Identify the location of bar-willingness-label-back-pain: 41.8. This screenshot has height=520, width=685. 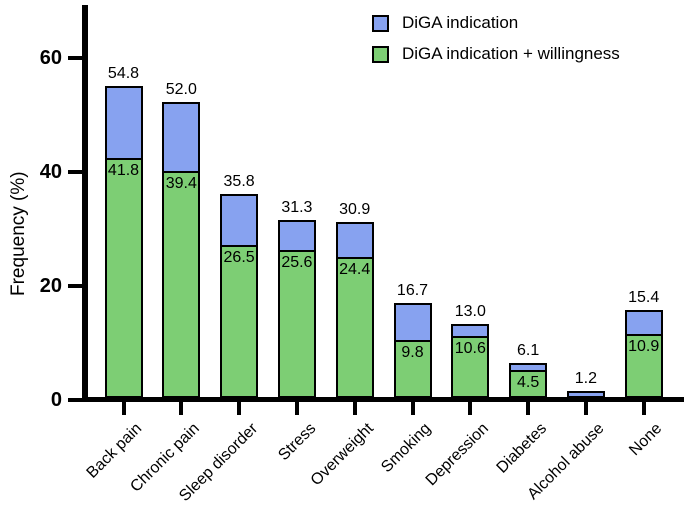
(123, 170).